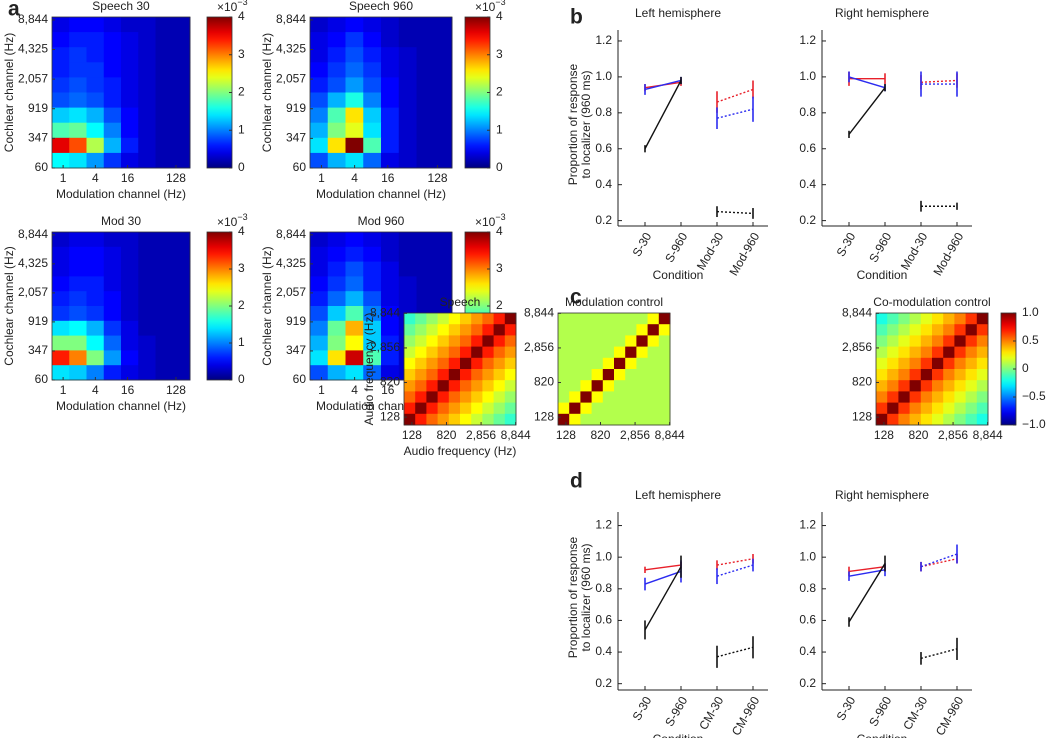 The height and width of the screenshot is (738, 1050). Describe the element at coordinates (490, 7) in the screenshot. I see `colorbar-multiplier: ×10⁻³` at that location.